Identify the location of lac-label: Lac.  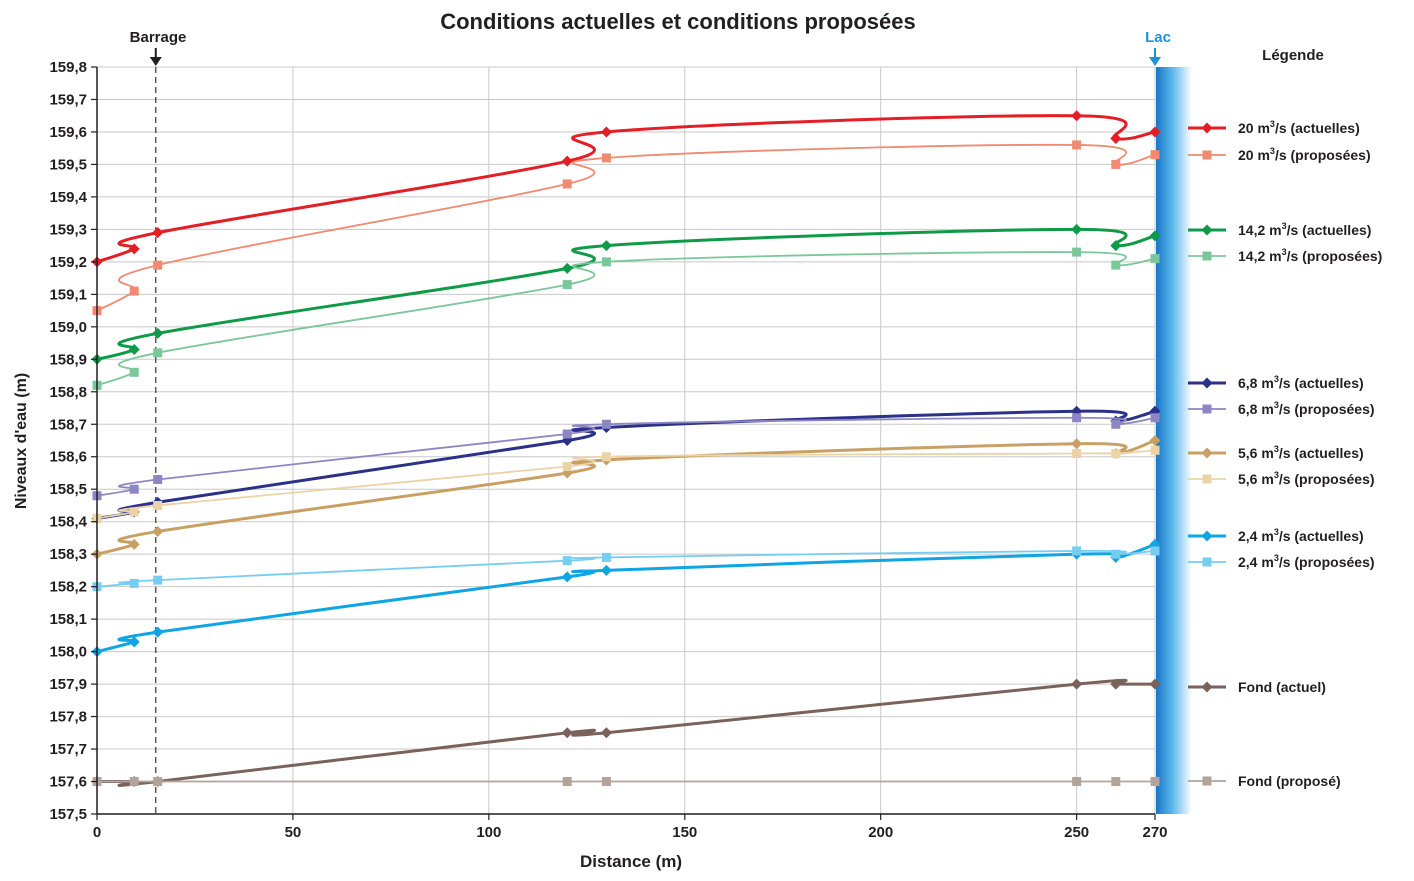
(1158, 37).